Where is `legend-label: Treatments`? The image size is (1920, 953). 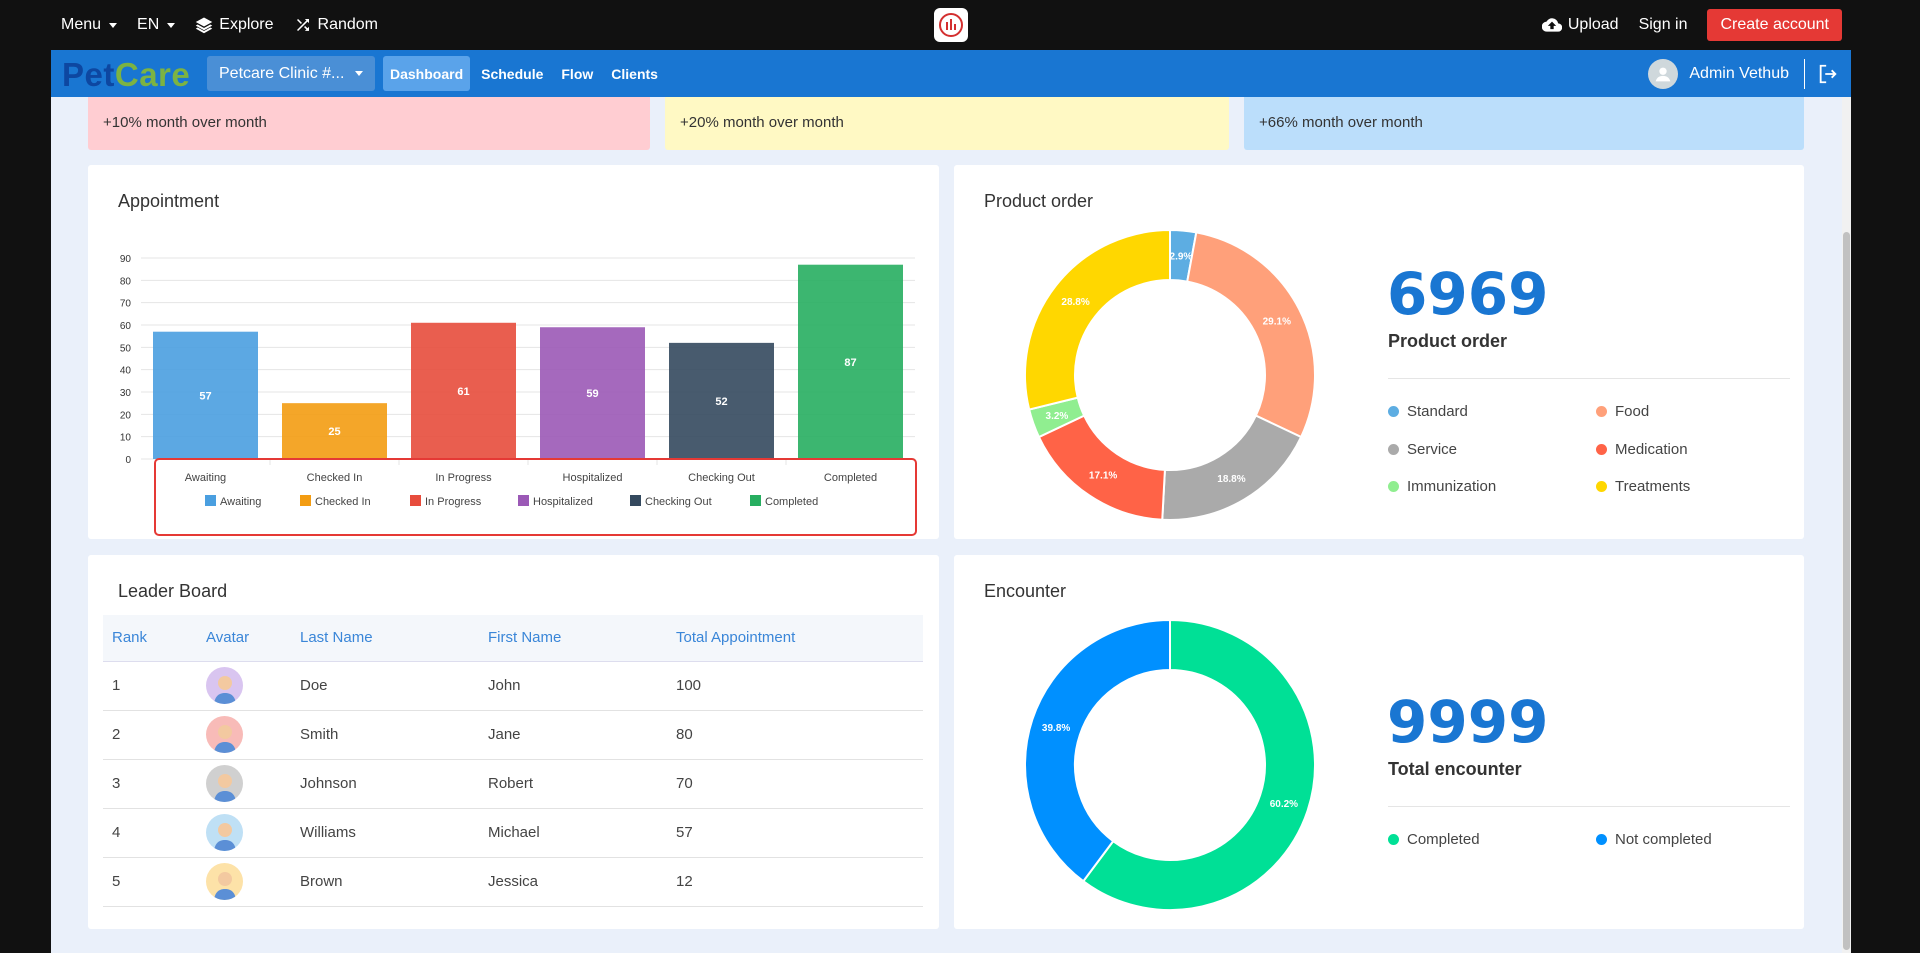
legend-label: Treatments is located at coordinates (1653, 486).